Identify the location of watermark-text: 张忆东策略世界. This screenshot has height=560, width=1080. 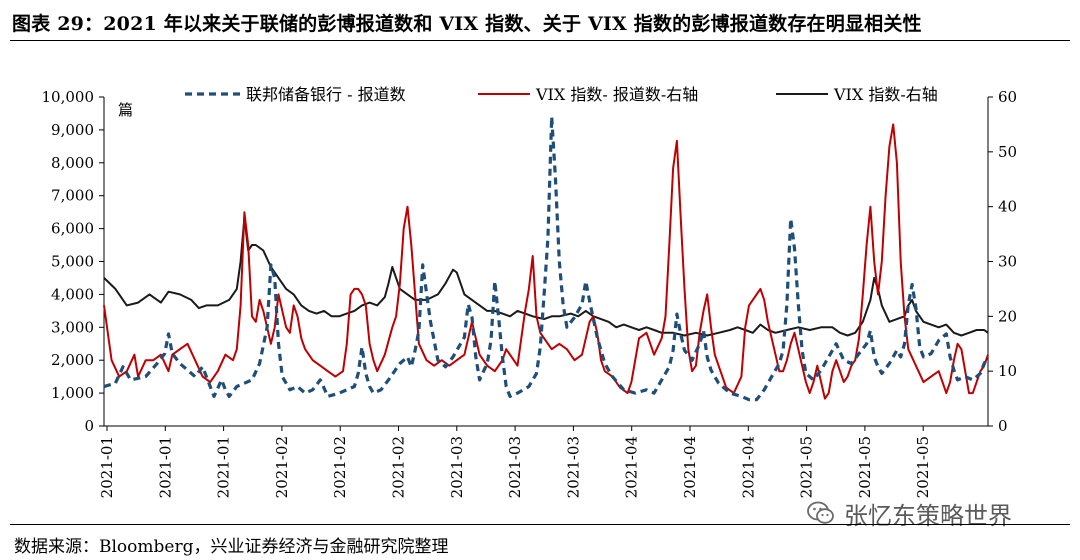
(928, 515).